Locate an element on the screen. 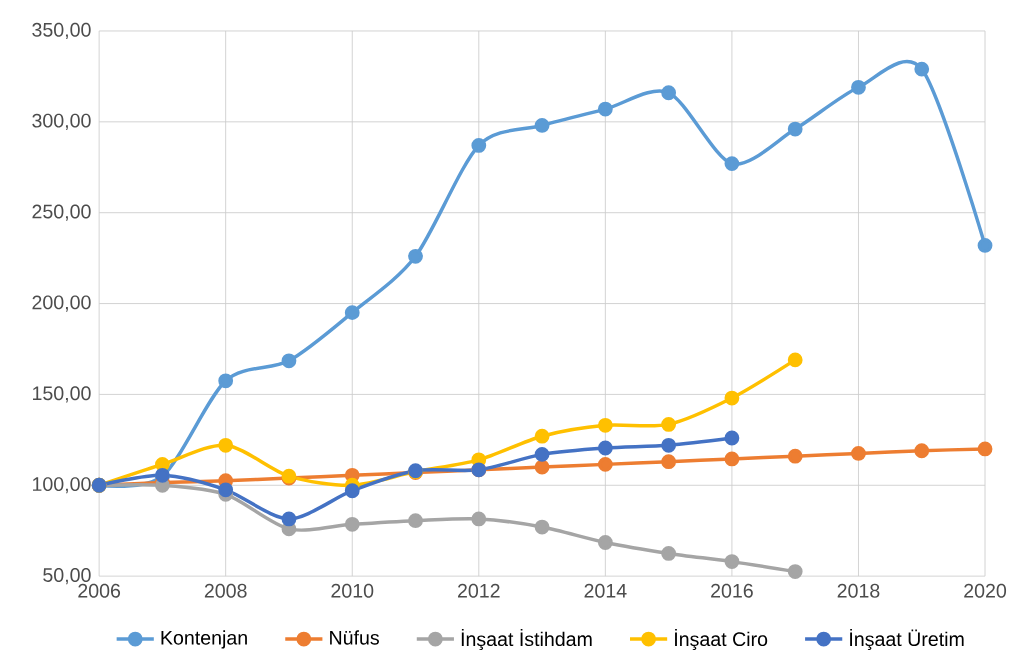 This screenshot has width=1016, height=669. legend-label: İnşaat Ciro is located at coordinates (721, 639).